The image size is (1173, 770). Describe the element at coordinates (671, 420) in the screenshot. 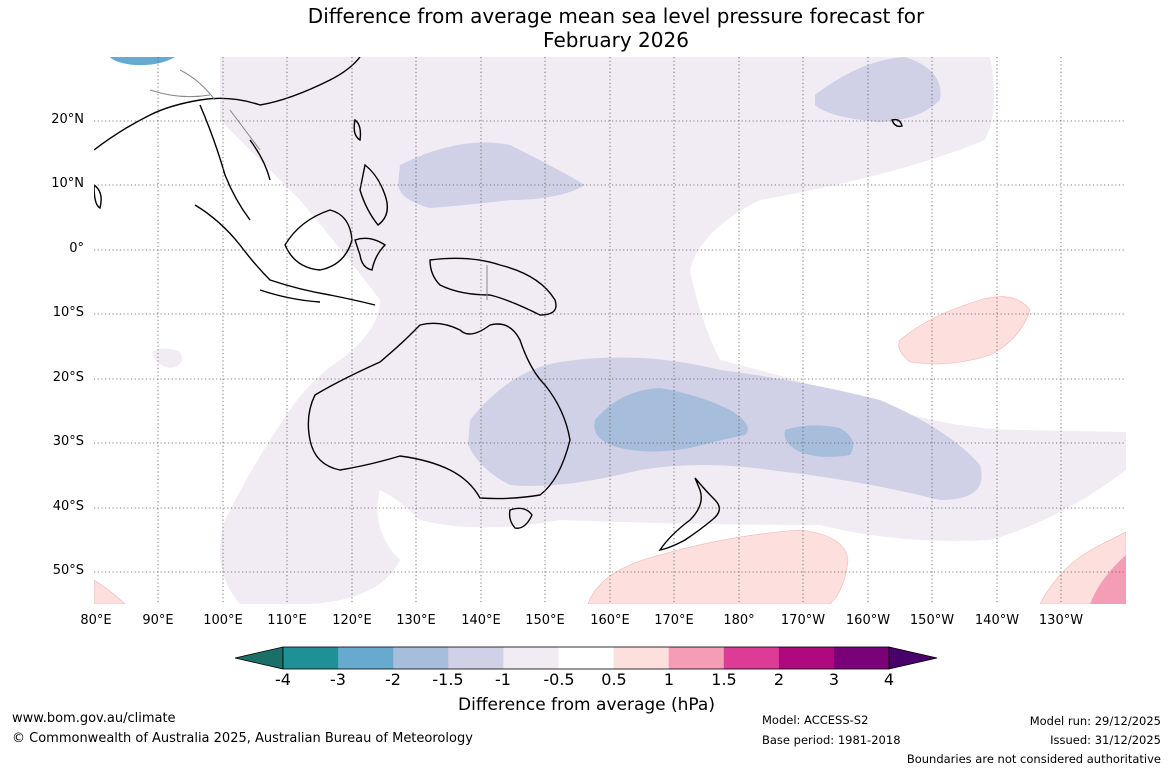

I see `anomaly-region-tasman-blue` at that location.